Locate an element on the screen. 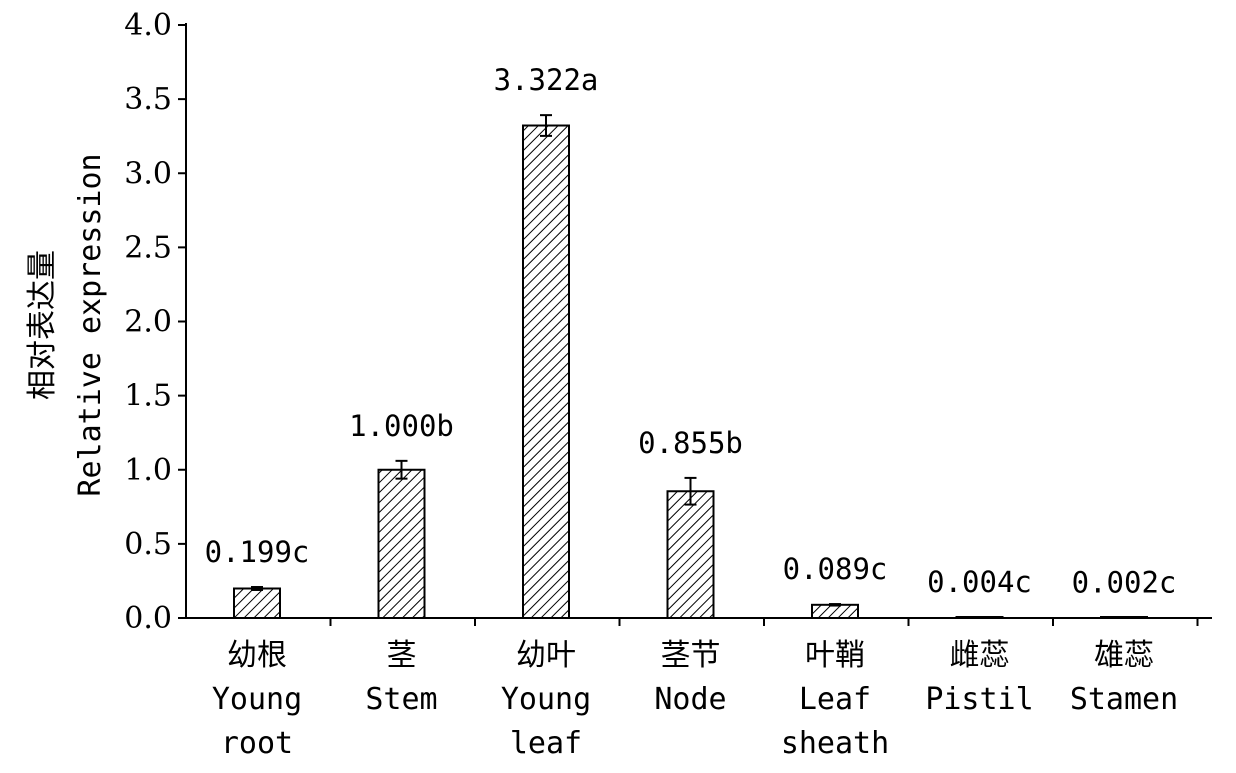 This screenshot has width=1236, height=773. x-tick-label: 茎节 is located at coordinates (691, 655).